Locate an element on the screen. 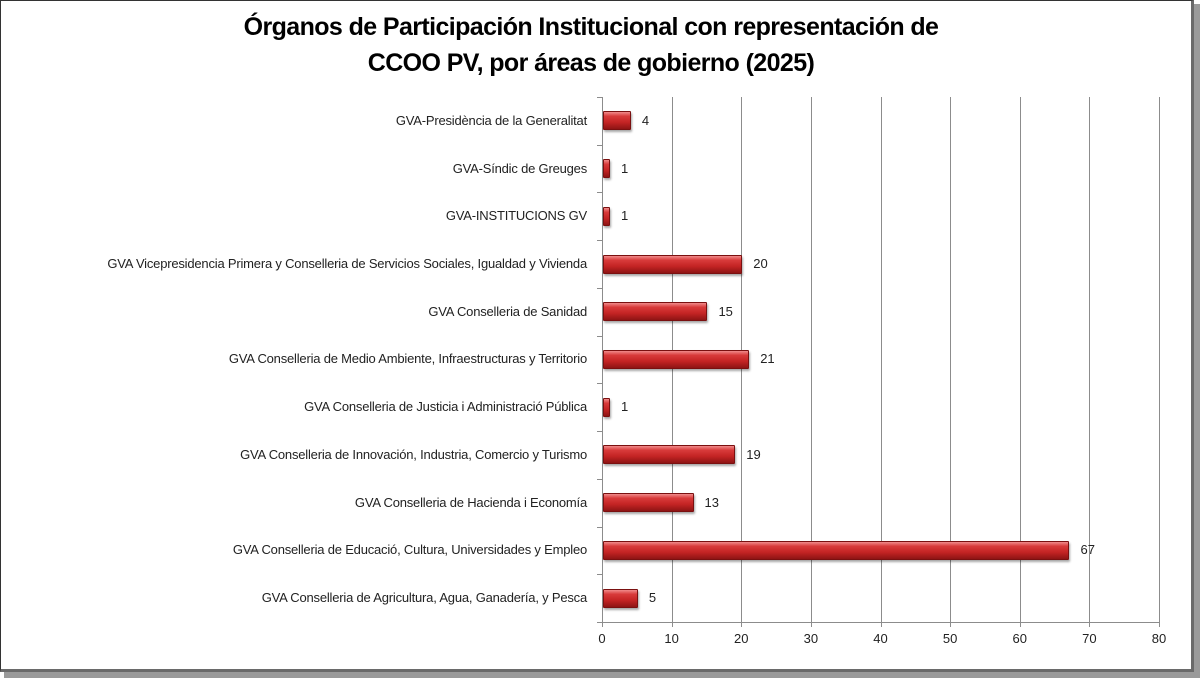  x-tick-label: 70 is located at coordinates (1089, 638).